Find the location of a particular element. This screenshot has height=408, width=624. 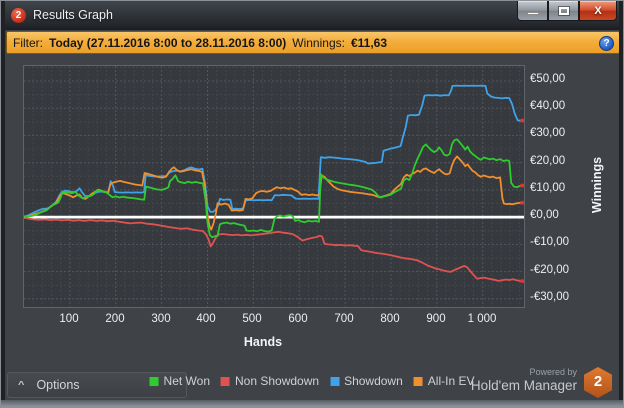

y-tick-label: €40,00 is located at coordinates (548, 106).